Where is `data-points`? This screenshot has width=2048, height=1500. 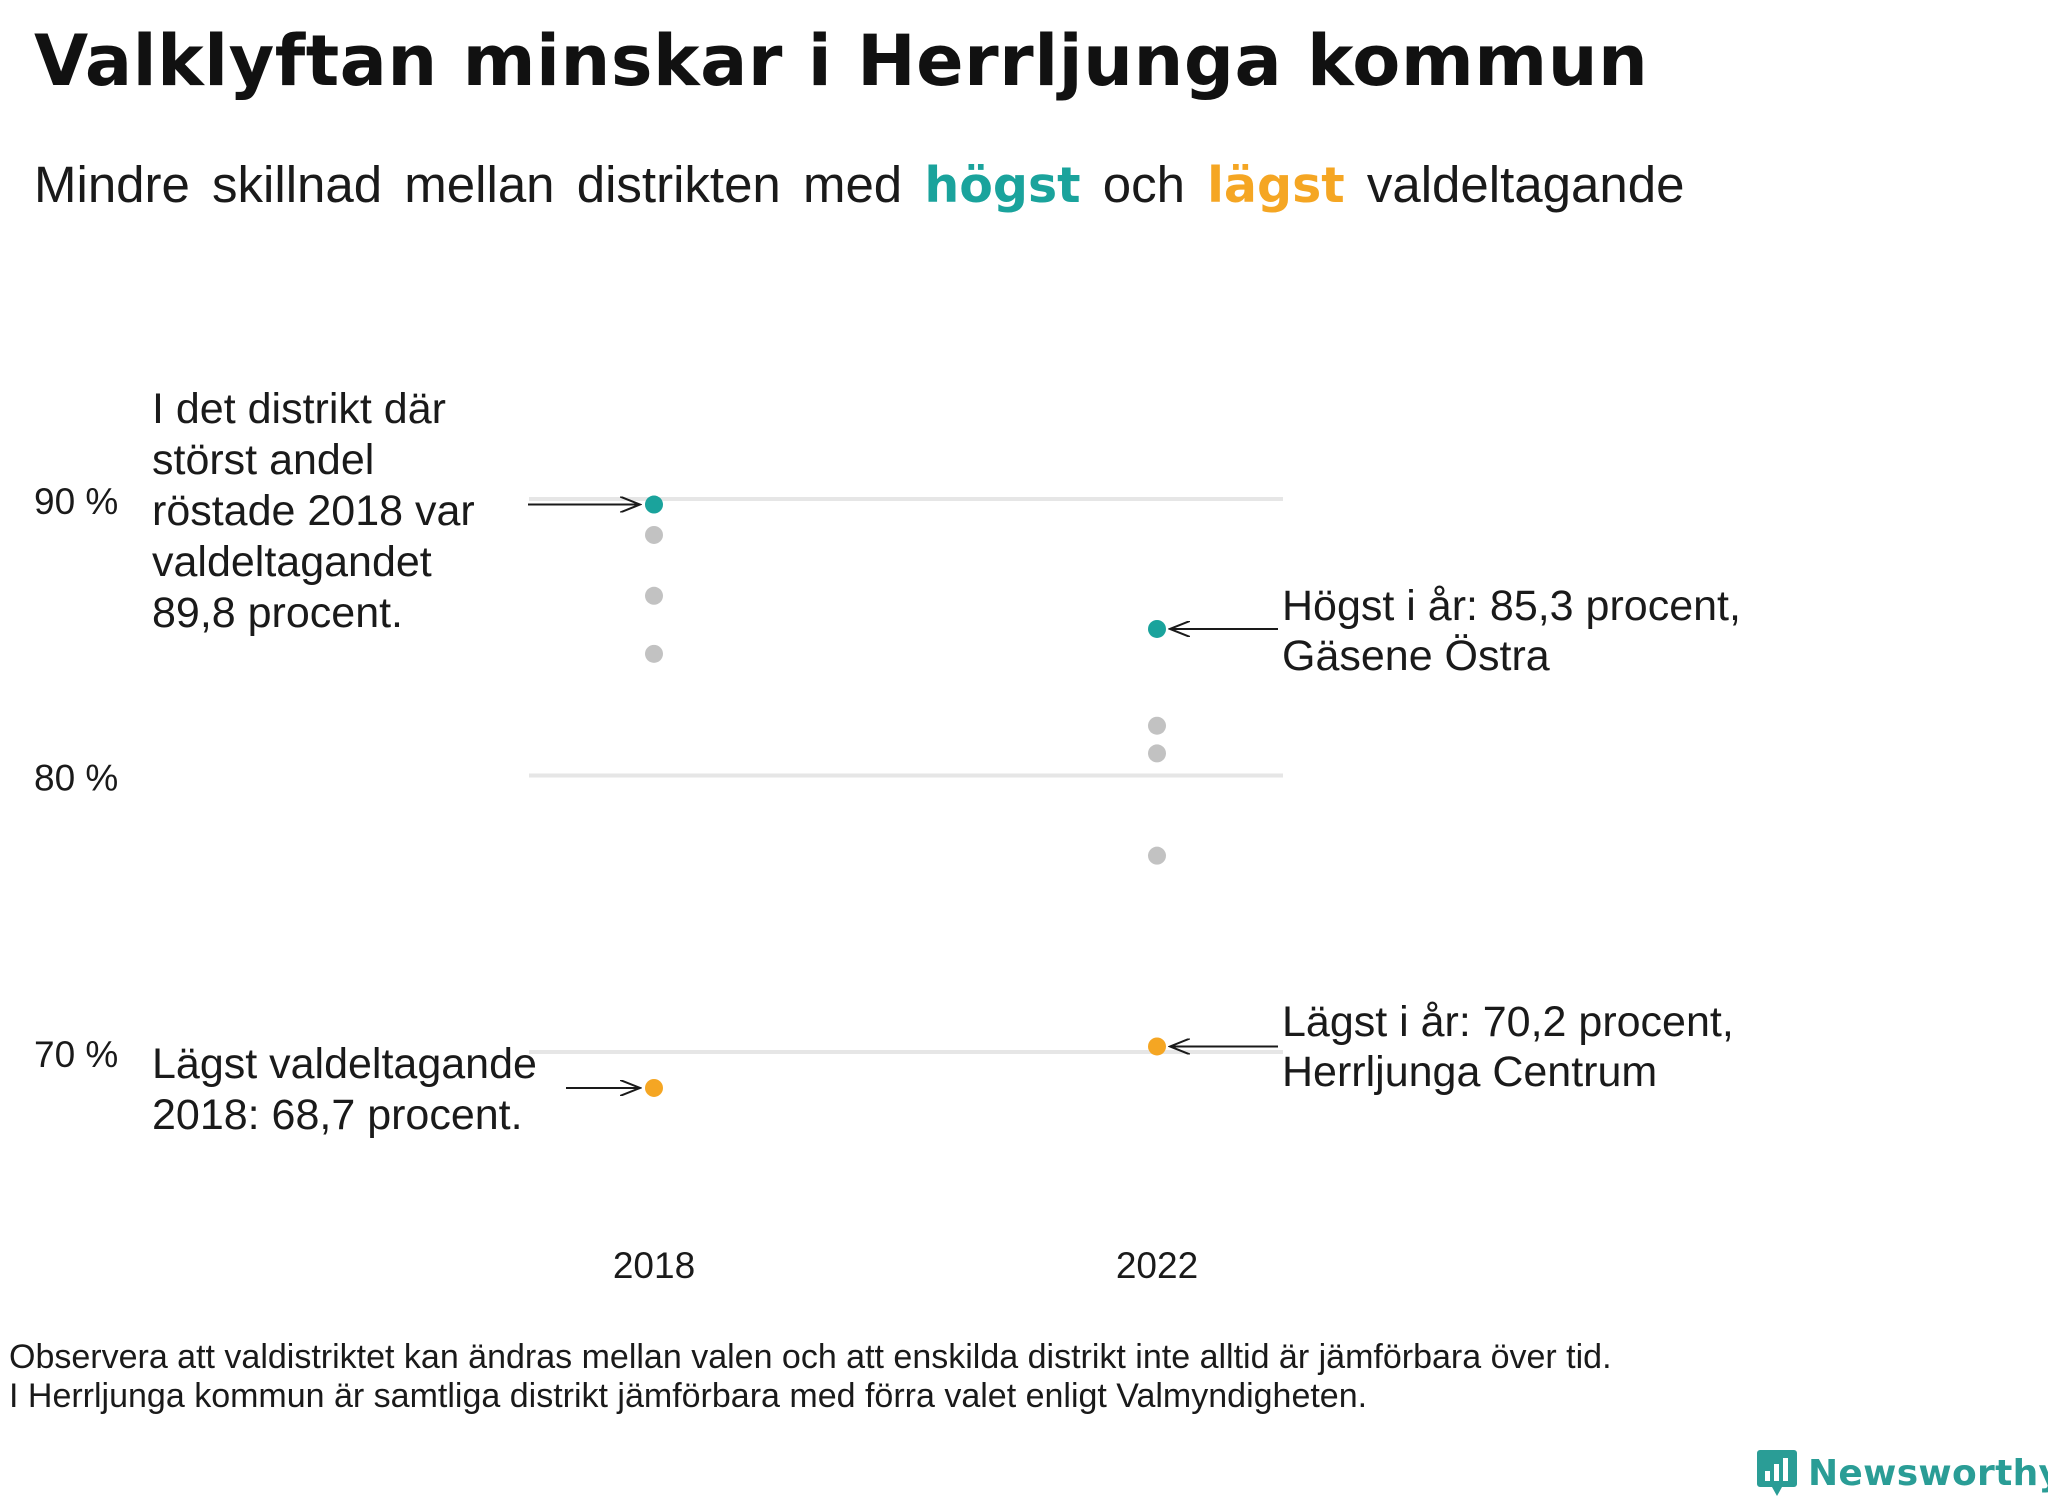 data-points is located at coordinates (905, 796).